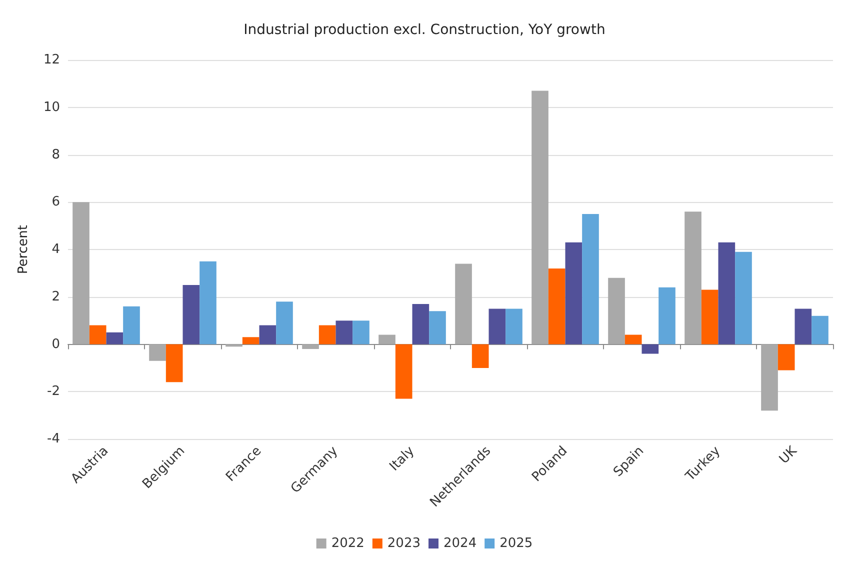  What do you see at coordinates (425, 30) in the screenshot?
I see `chart-title: Industrial production excl. Construction, YoY growth` at bounding box center [425, 30].